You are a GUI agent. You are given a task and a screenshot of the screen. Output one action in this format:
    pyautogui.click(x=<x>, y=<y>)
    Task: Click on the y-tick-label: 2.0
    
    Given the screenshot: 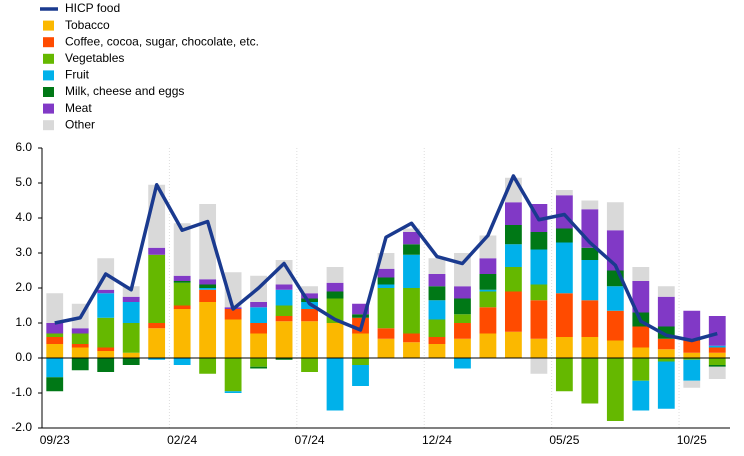 What is the action you would take?
    pyautogui.click(x=23, y=287)
    